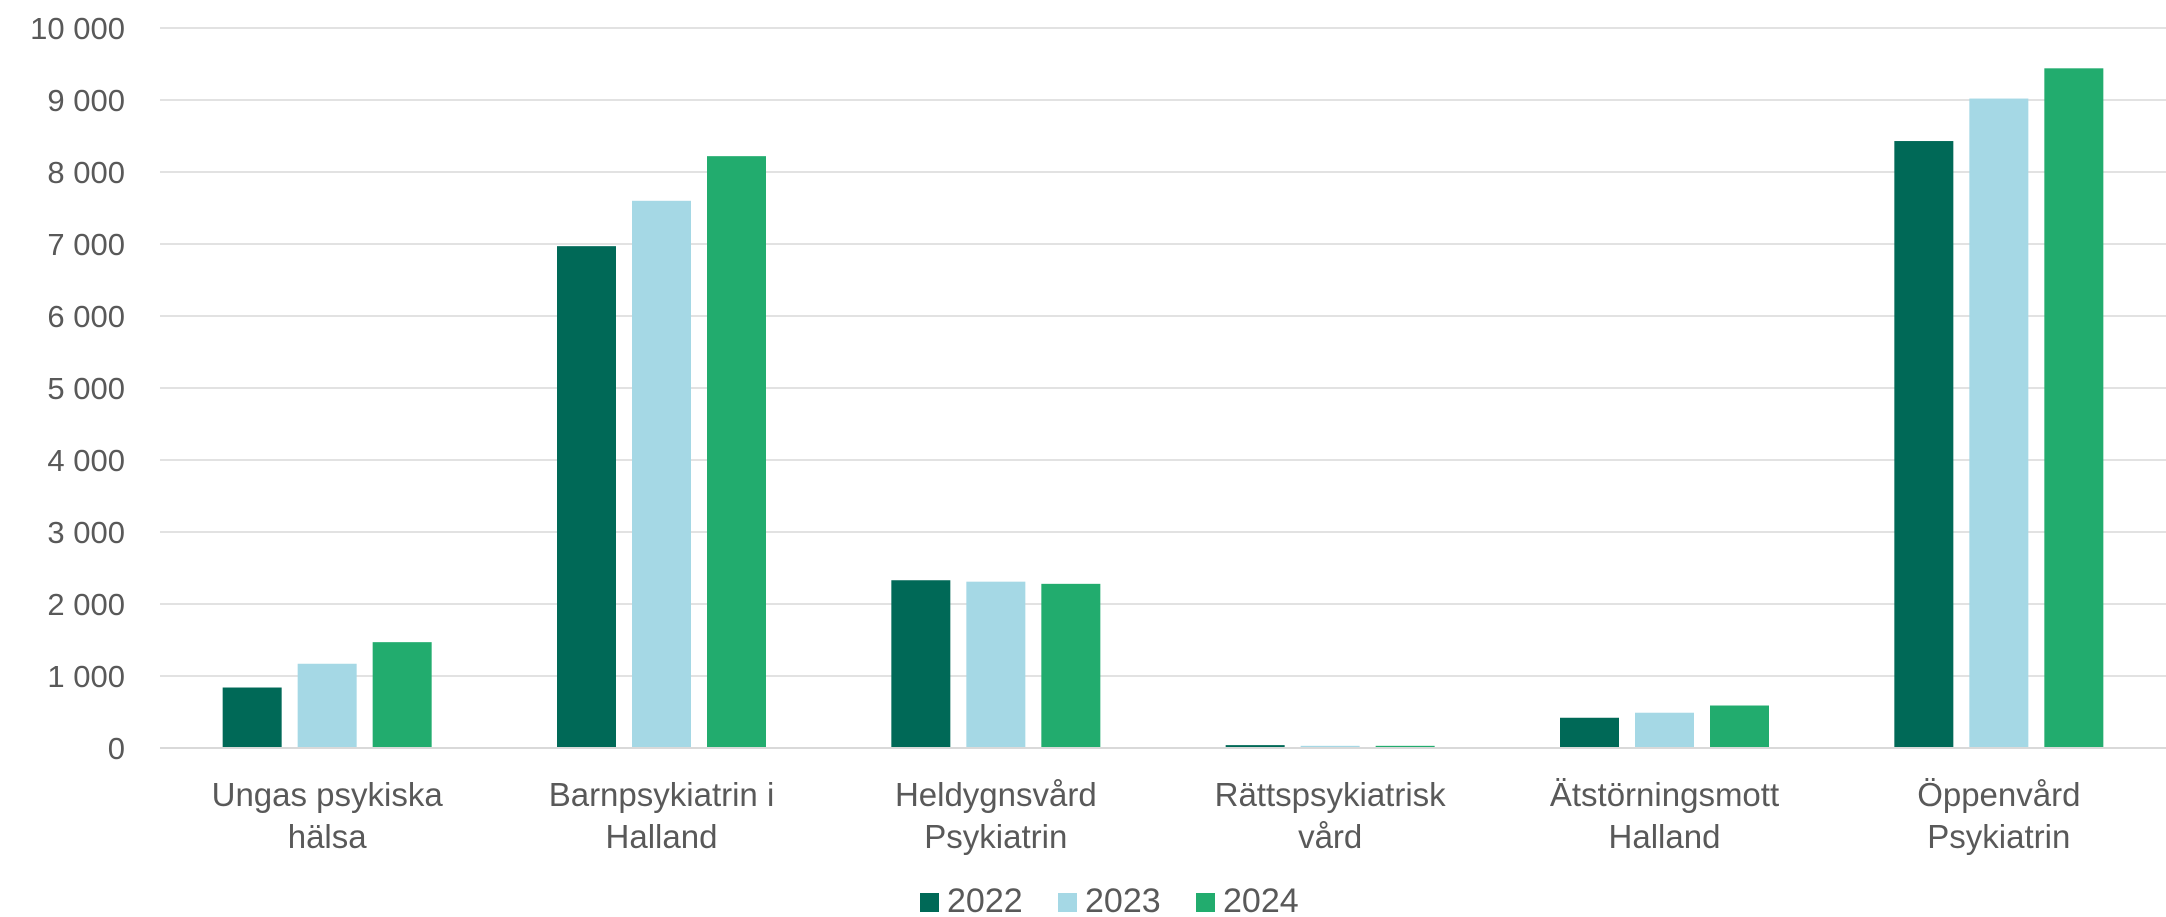 The height and width of the screenshot is (917, 2166). I want to click on legend: 2022 2023 2024, so click(1109, 899).